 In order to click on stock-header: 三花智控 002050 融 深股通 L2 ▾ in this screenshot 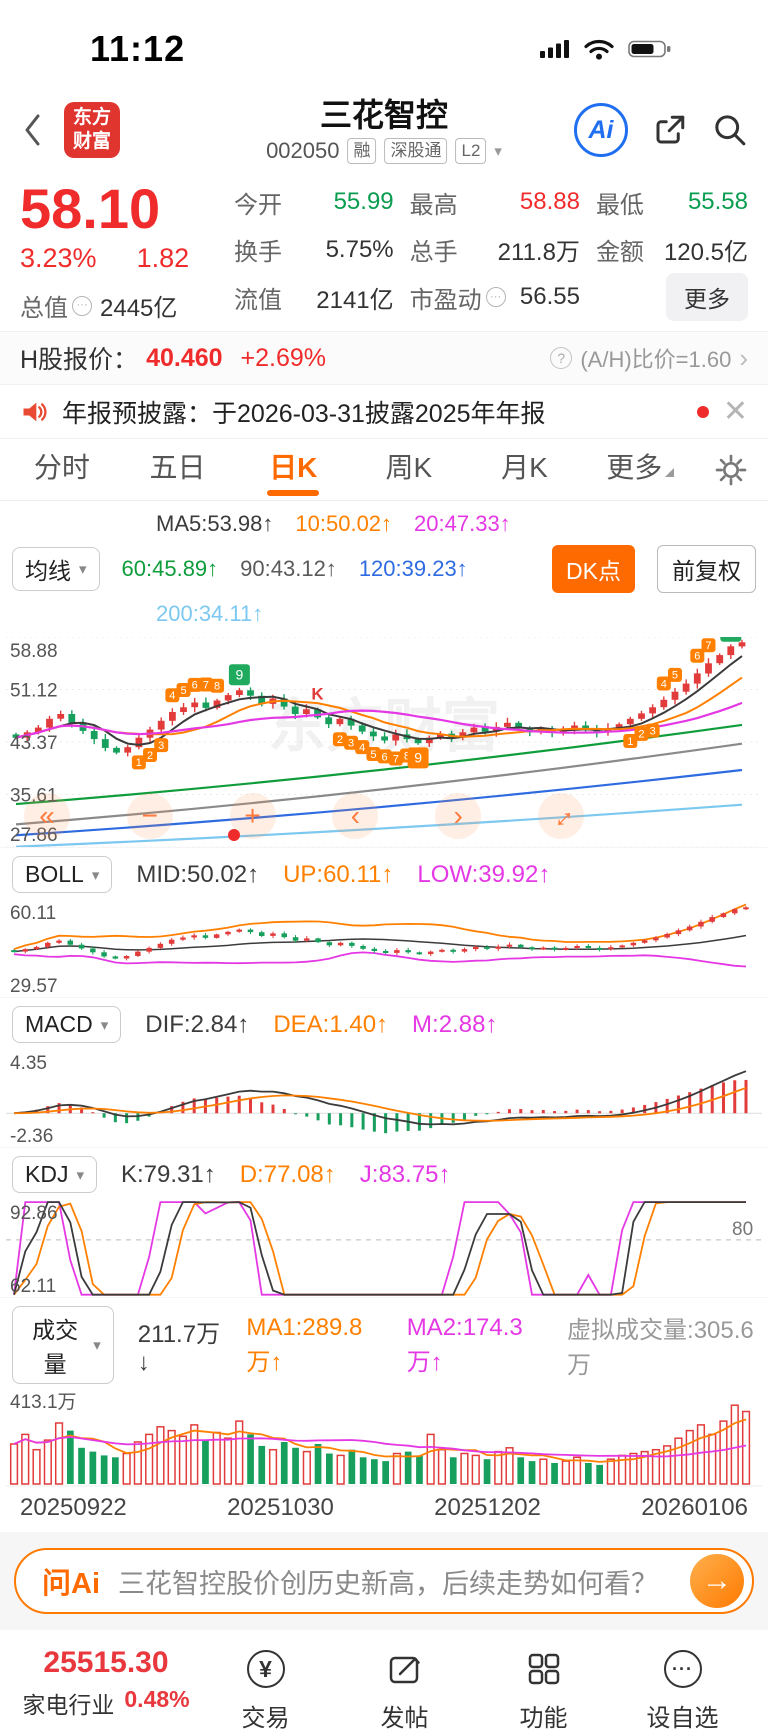, I will do `click(384, 127)`.